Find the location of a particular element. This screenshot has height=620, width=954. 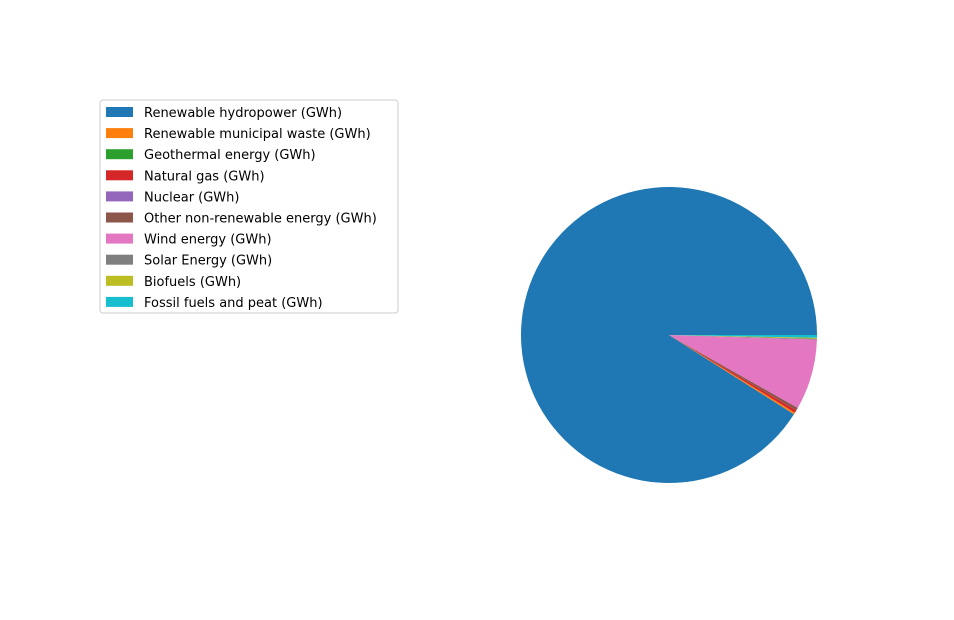

pie-slice-natural-gas is located at coordinates (733, 374).